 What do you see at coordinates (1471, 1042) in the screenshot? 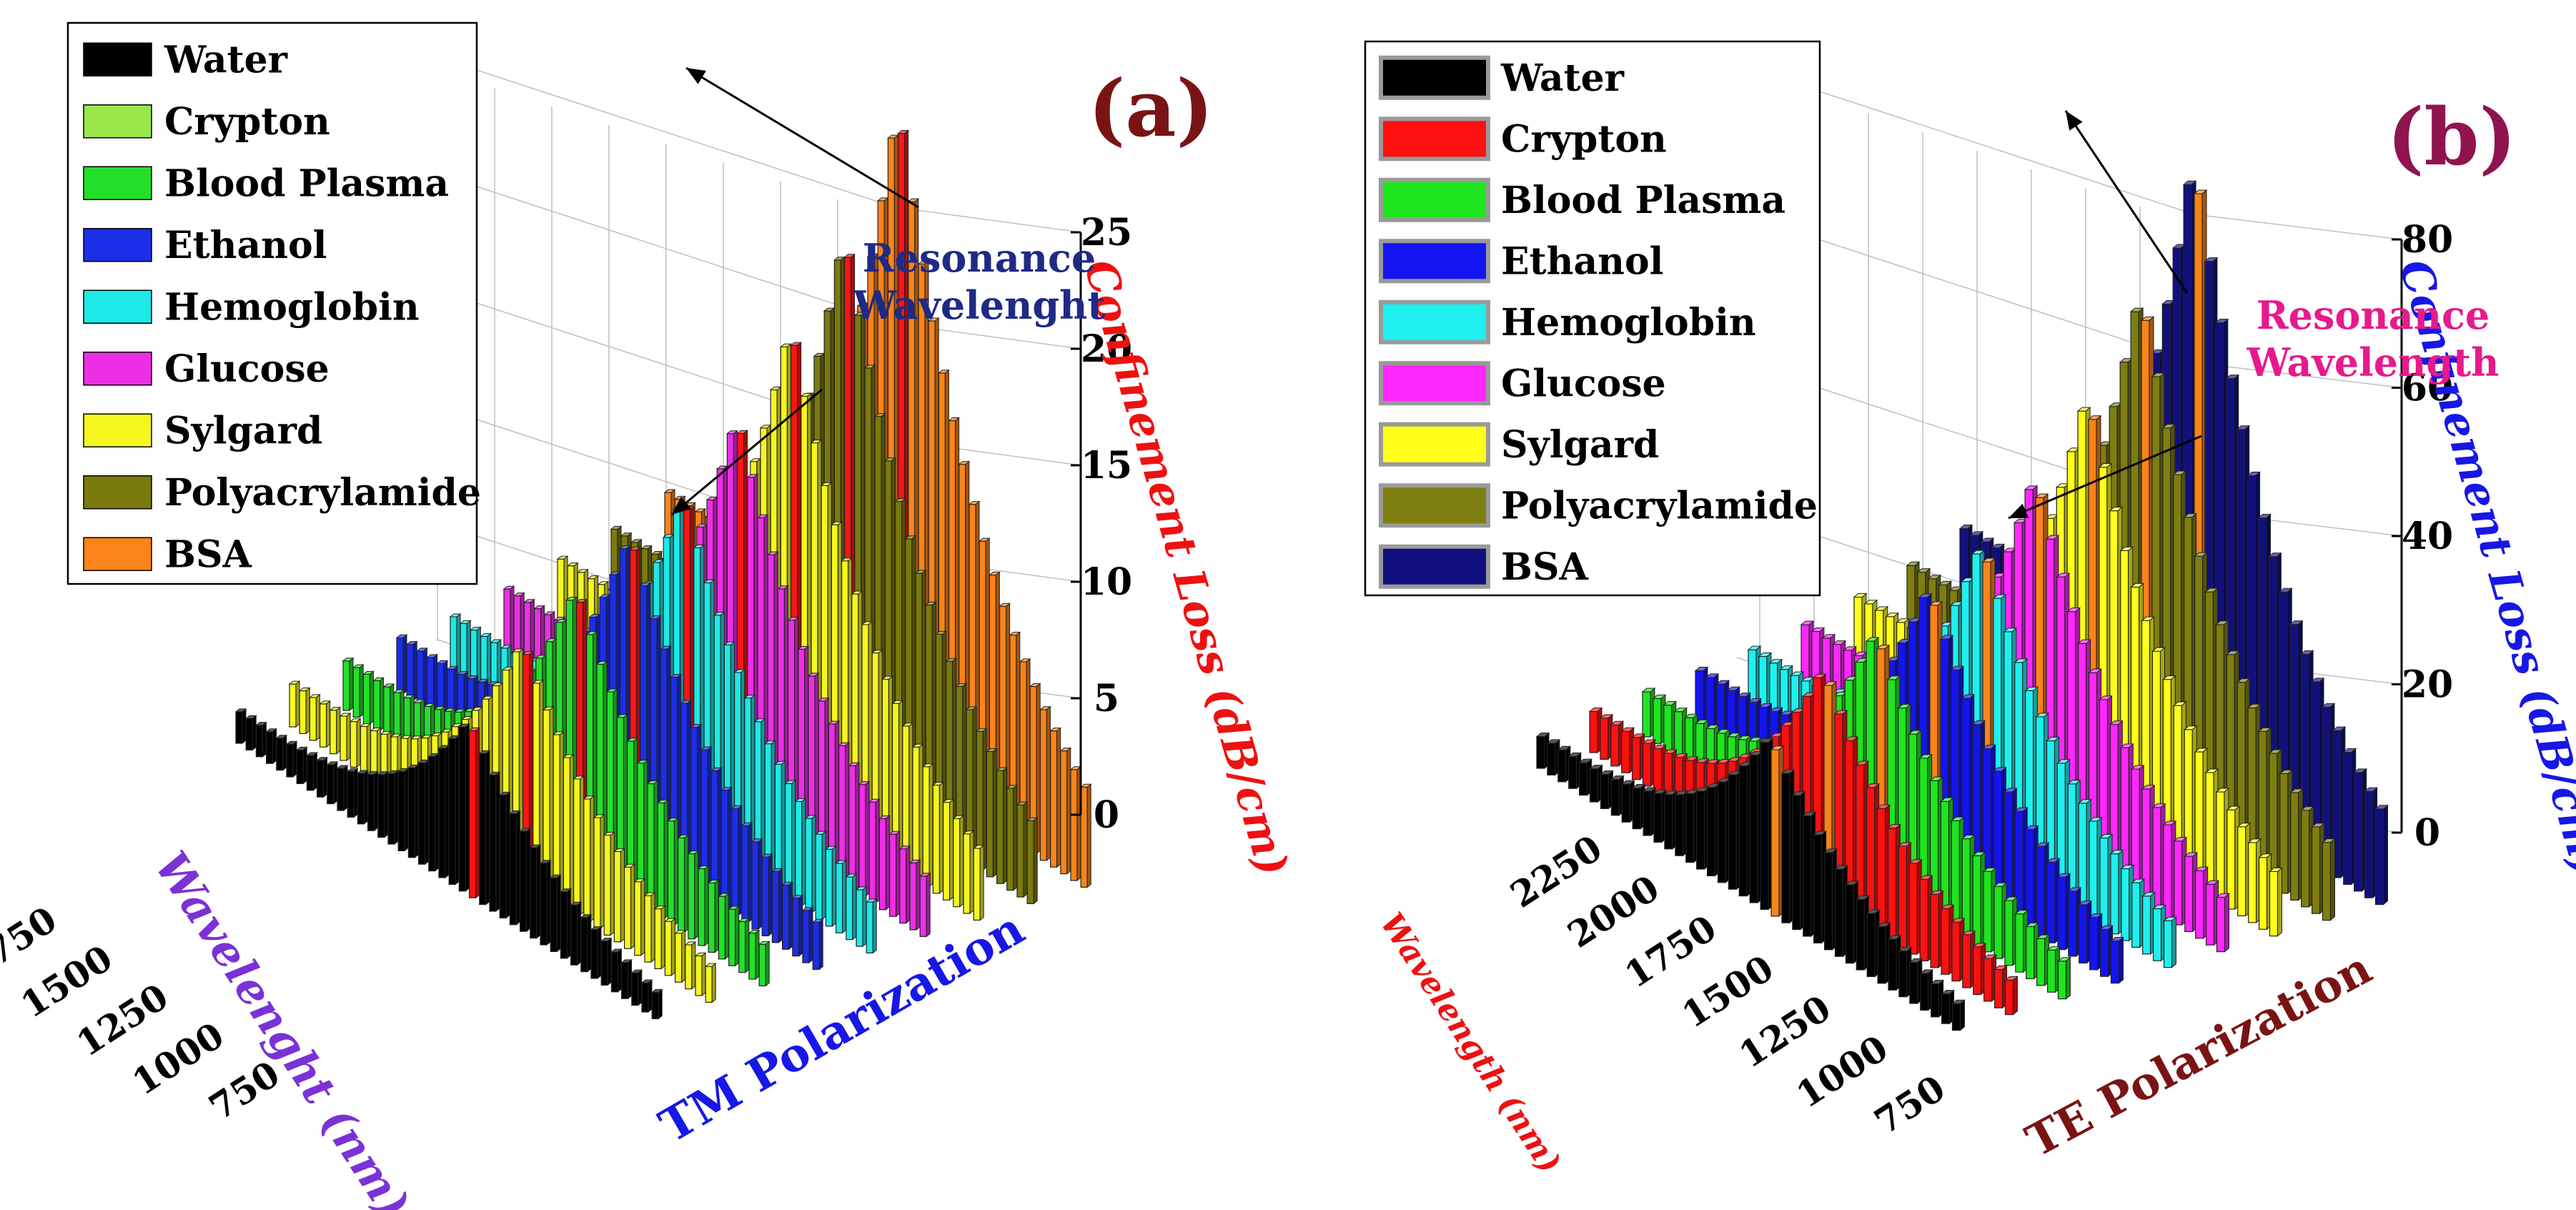
I see `x-axis-title: Wavelength (nm)` at bounding box center [1471, 1042].